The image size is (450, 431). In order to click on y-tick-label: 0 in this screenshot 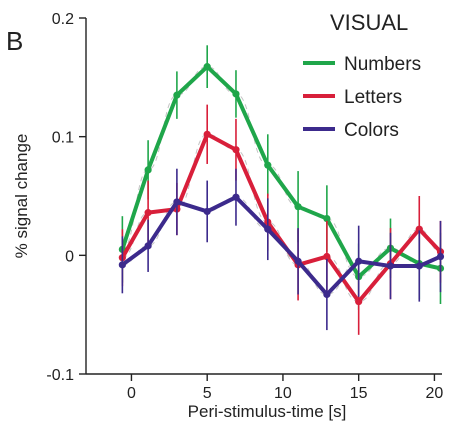, I will do `click(69, 256)`.